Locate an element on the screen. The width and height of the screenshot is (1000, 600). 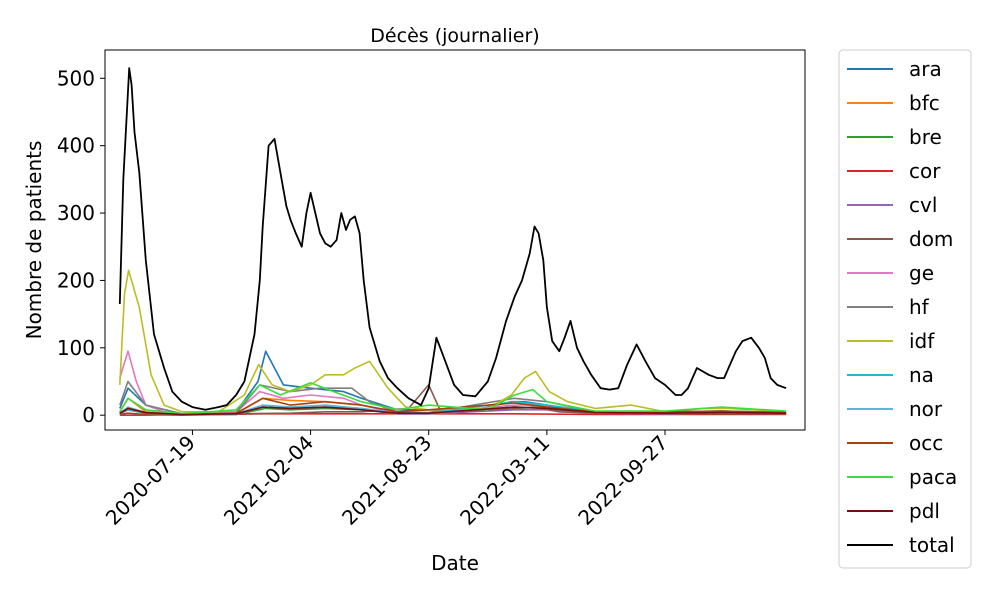
legend-label-bfc: bfc is located at coordinates (924, 103).